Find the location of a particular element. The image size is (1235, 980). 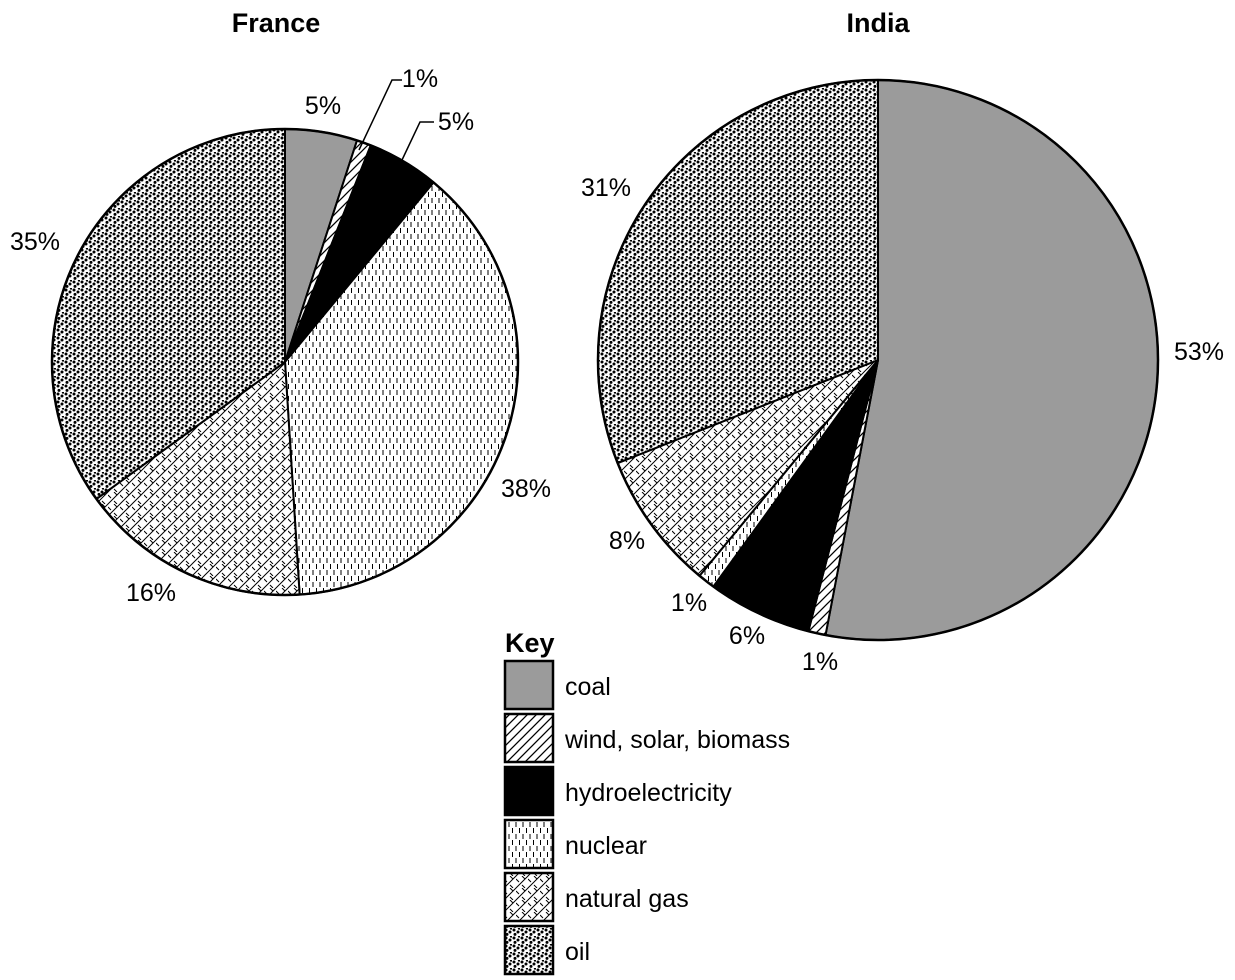

india-coal-label: 53% is located at coordinates (1199, 352).